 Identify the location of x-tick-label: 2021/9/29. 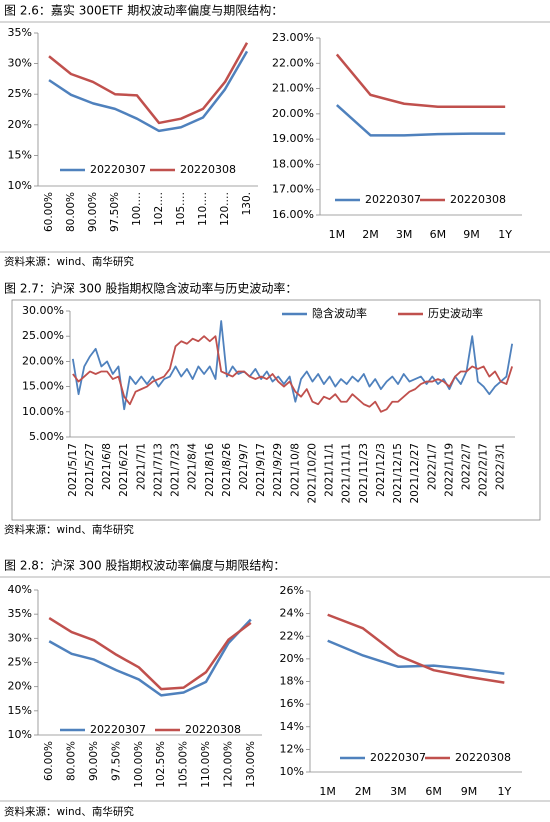
(278, 470).